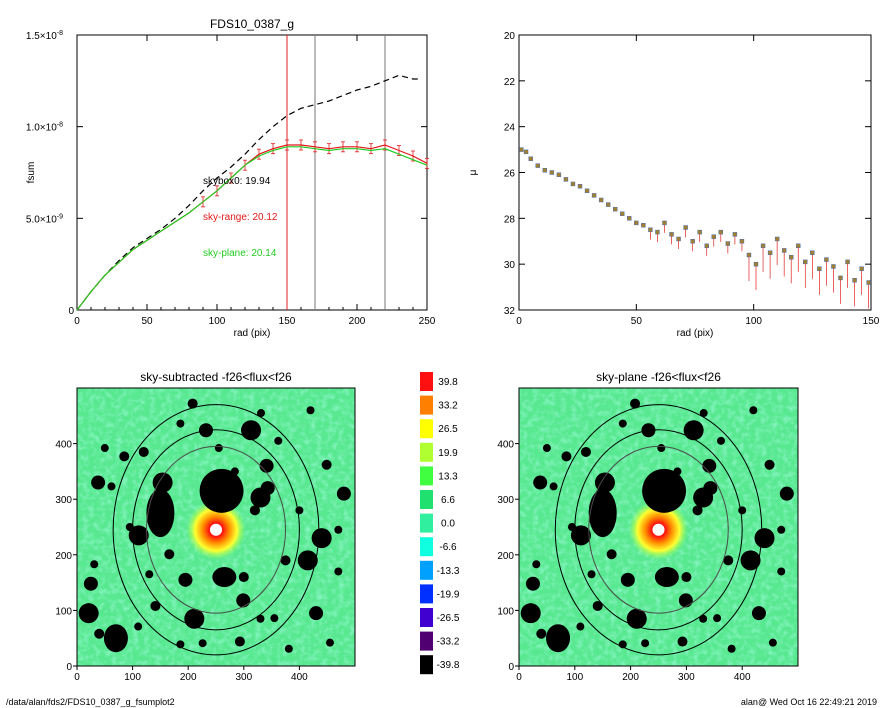 Image resolution: width=885 pixels, height=708 pixels. Describe the element at coordinates (473, 172) in the screenshot. I see `mu-ylabel: μ` at that location.